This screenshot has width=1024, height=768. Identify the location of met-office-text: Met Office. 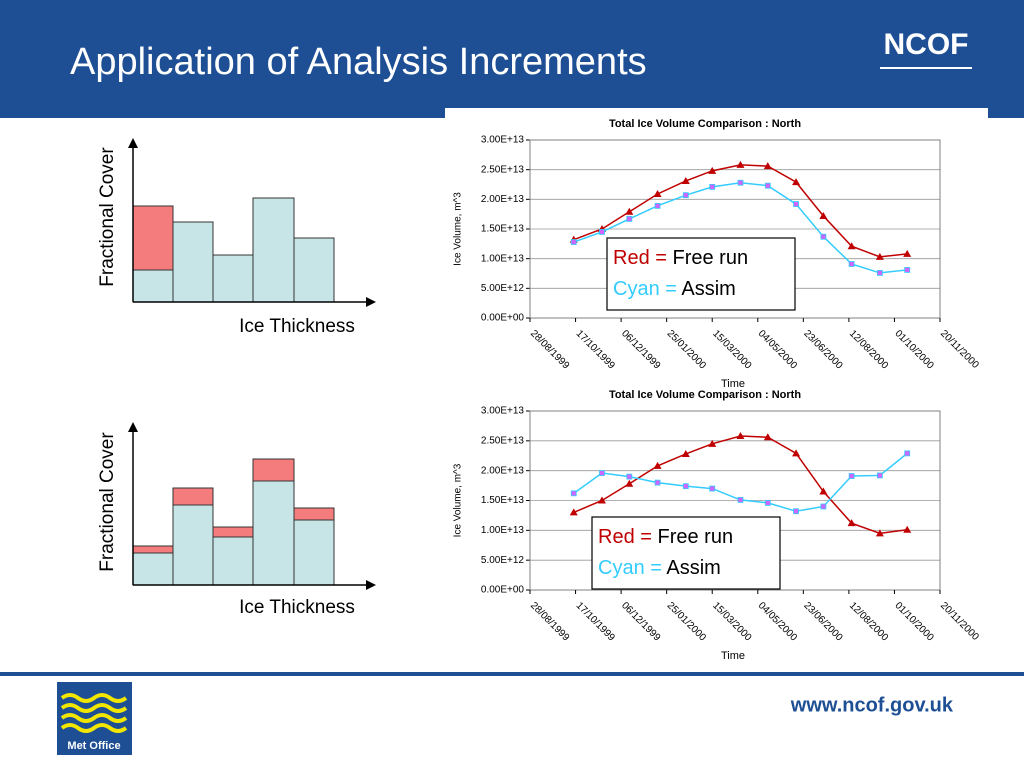
(93, 746).